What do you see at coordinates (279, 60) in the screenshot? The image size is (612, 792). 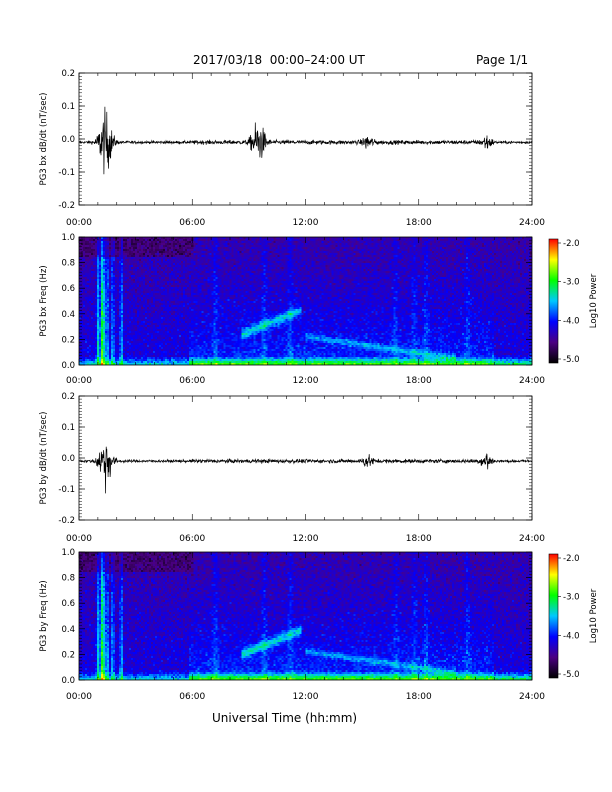 I see `date-range-title: 2017/03/18 00:00–24:00 UT` at bounding box center [279, 60].